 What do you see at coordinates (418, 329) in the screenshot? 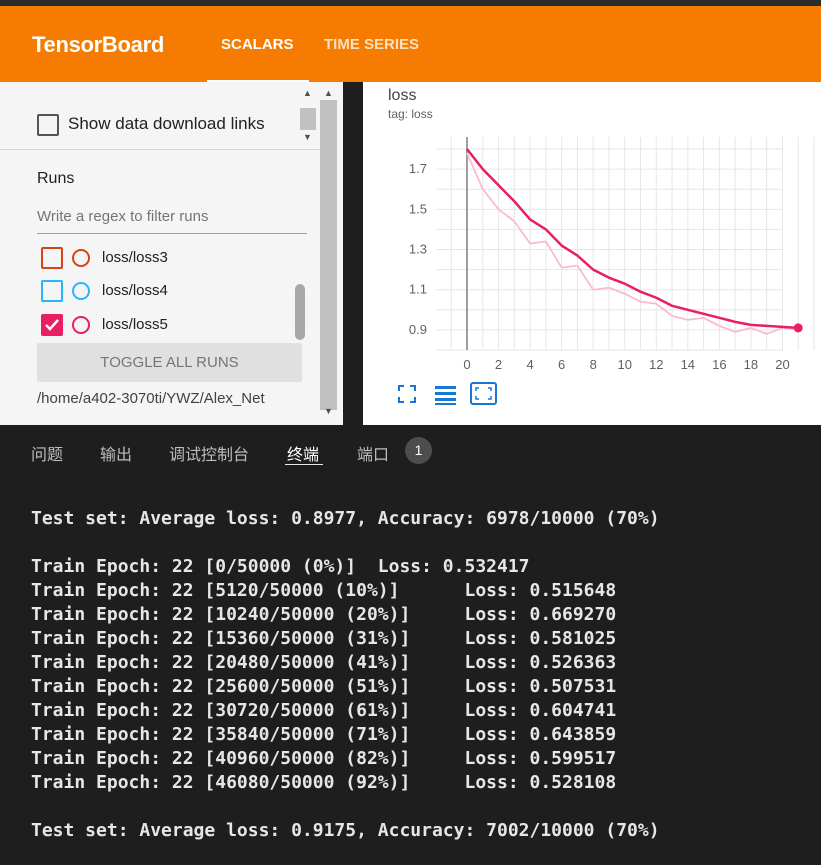
I see `y-tick-label: 0.9` at bounding box center [418, 329].